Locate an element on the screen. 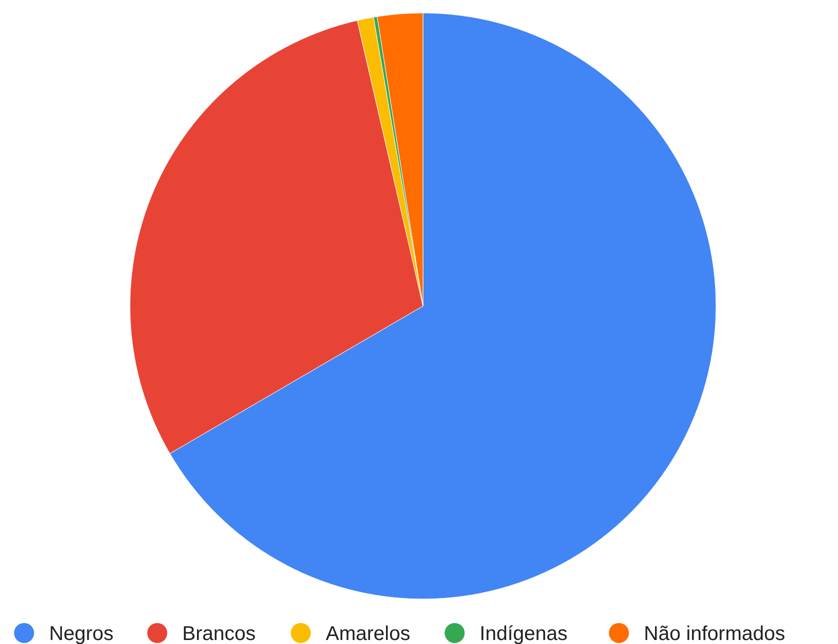  legend-label: Amarelos is located at coordinates (368, 633).